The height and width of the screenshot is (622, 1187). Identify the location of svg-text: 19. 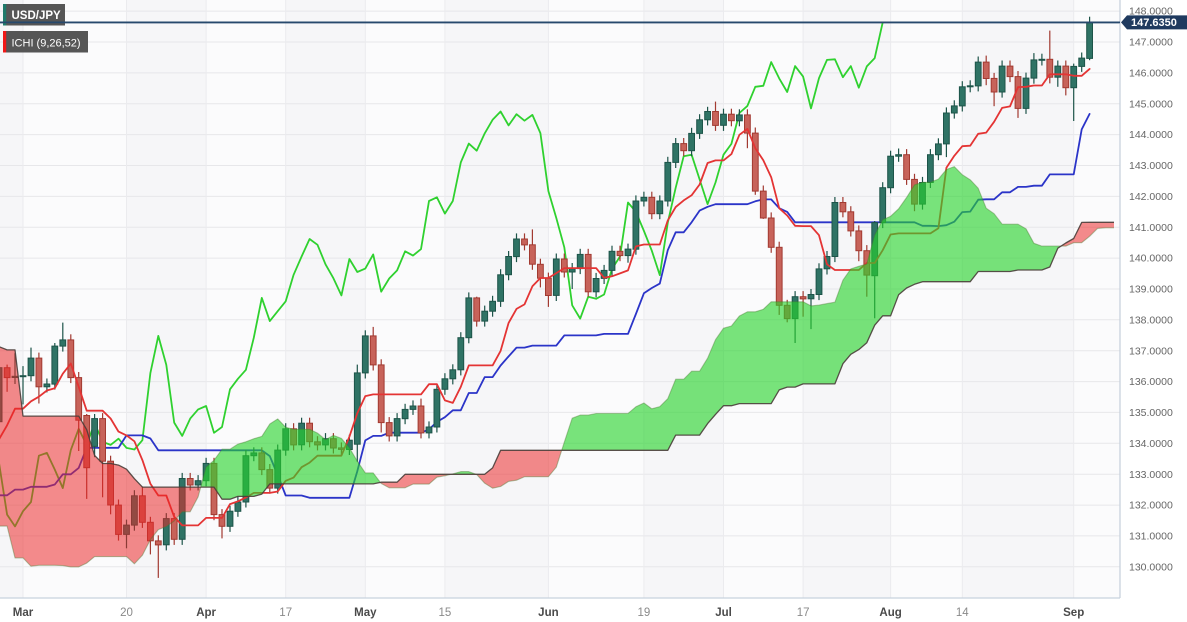
(644, 613).